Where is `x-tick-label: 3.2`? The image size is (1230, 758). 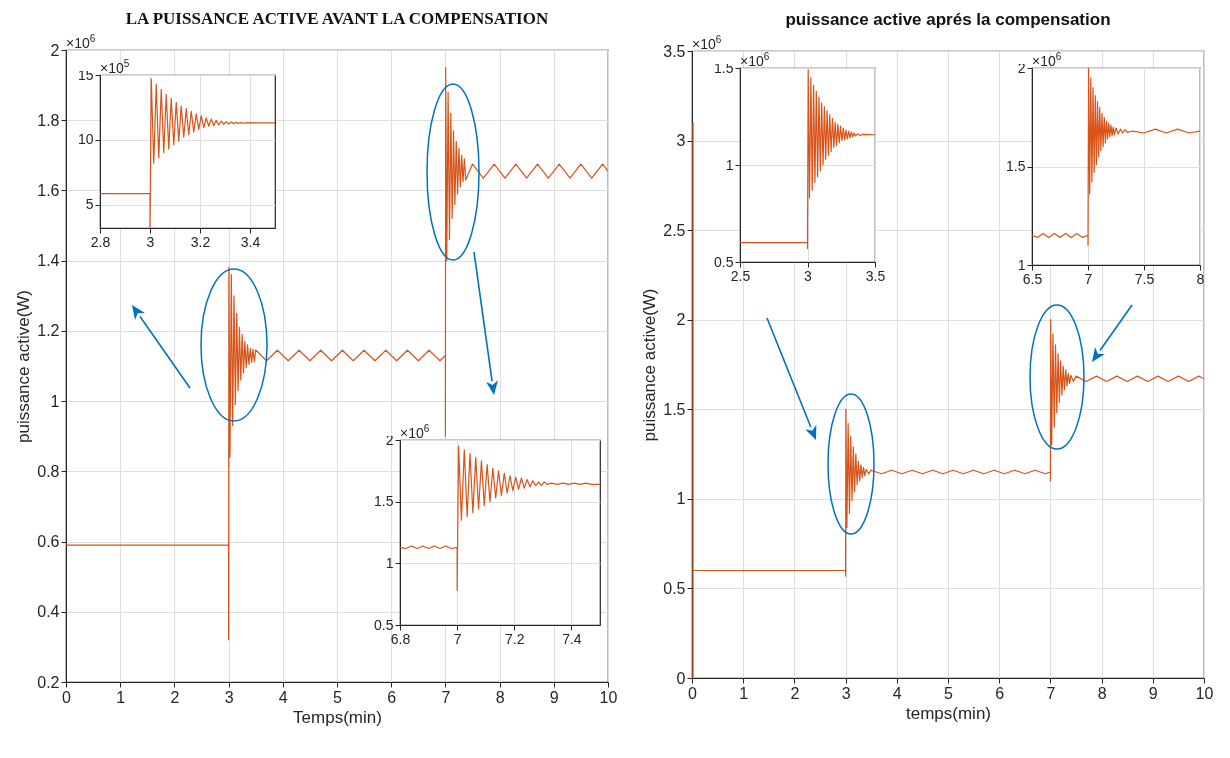 x-tick-label: 3.2 is located at coordinates (200, 241).